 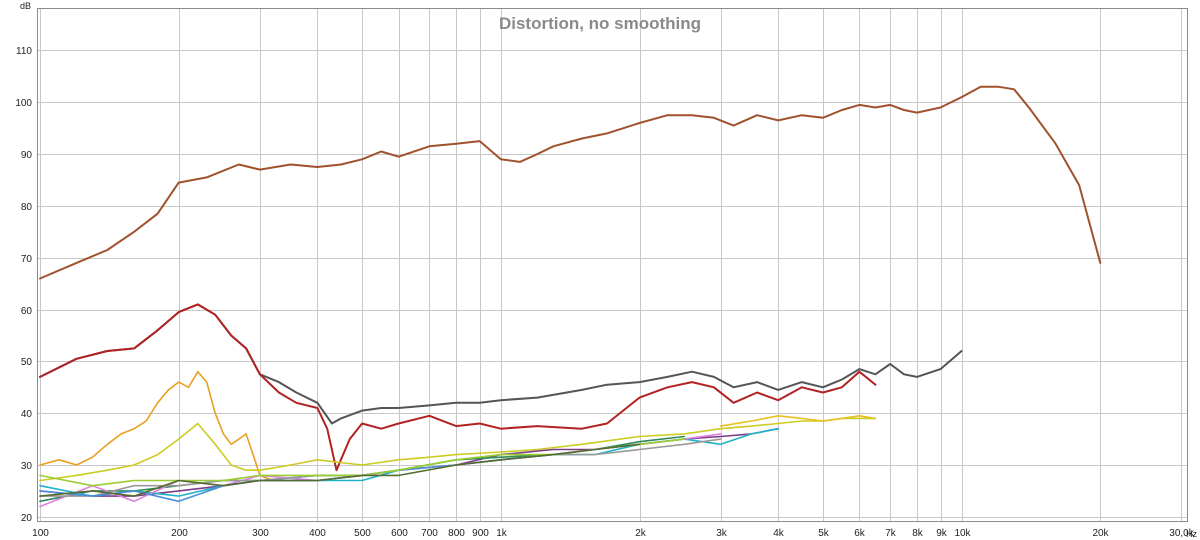 What do you see at coordinates (779, 533) in the screenshot?
I see `x-tick-label: 4k` at bounding box center [779, 533].